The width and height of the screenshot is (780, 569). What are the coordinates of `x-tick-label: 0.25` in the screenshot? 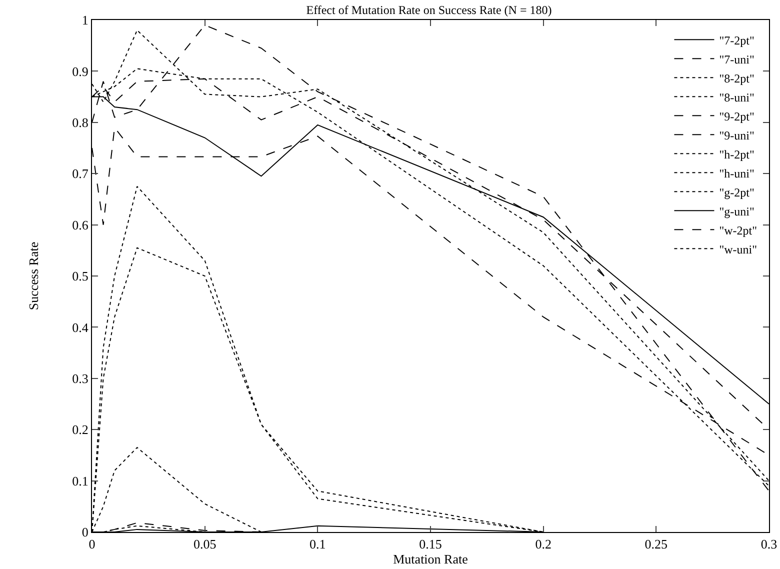 It's located at (656, 544).